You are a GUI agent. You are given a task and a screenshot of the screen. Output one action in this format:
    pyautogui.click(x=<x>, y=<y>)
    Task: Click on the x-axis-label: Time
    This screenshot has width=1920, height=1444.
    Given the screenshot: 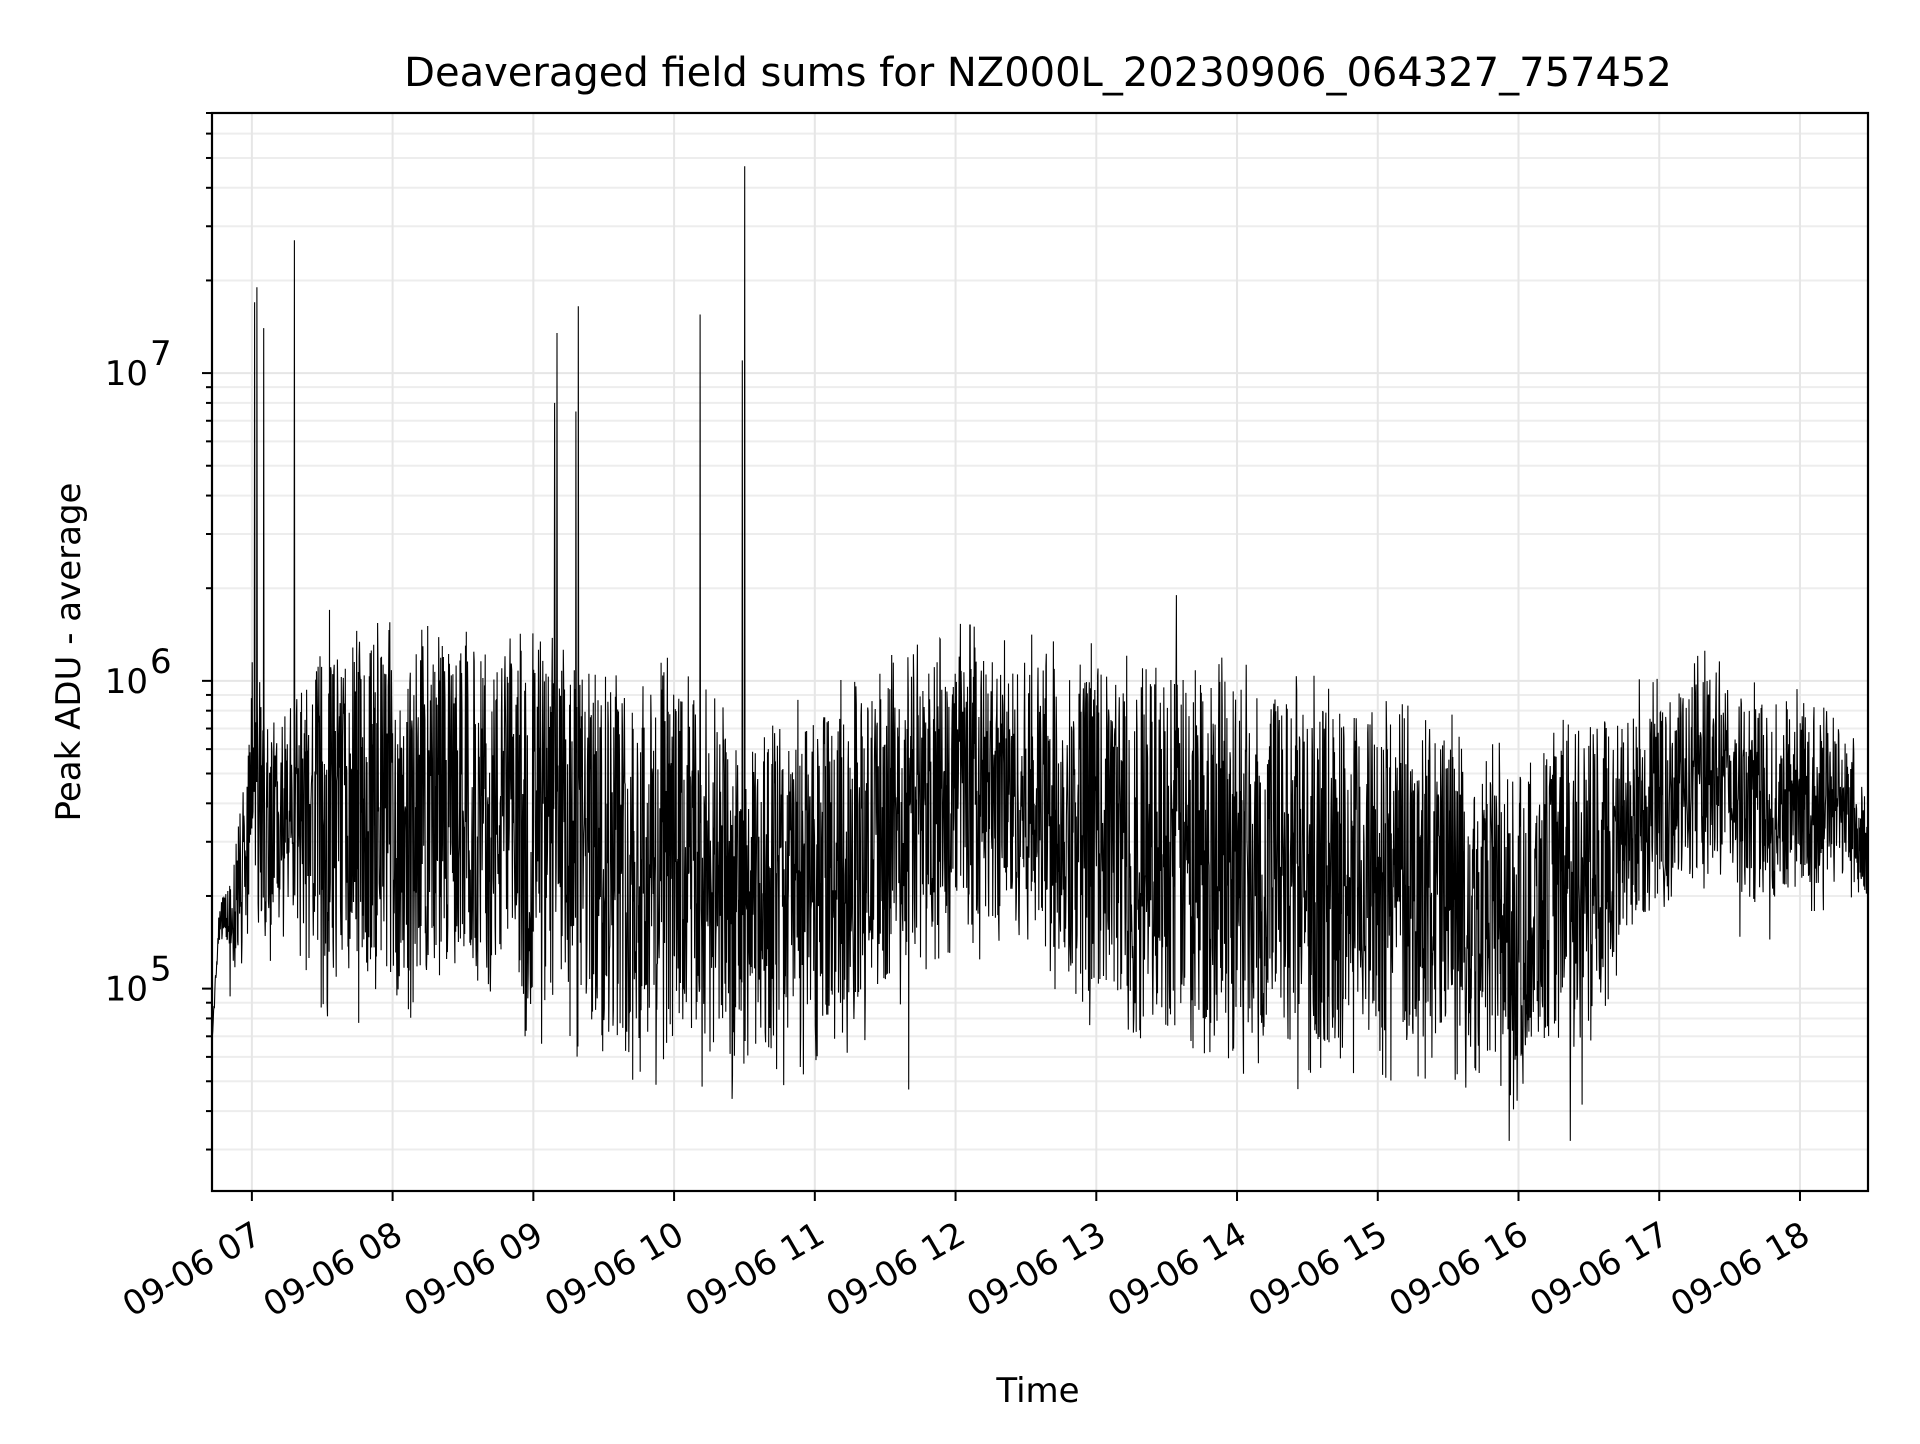 What is the action you would take?
    pyautogui.click(x=1037, y=1391)
    